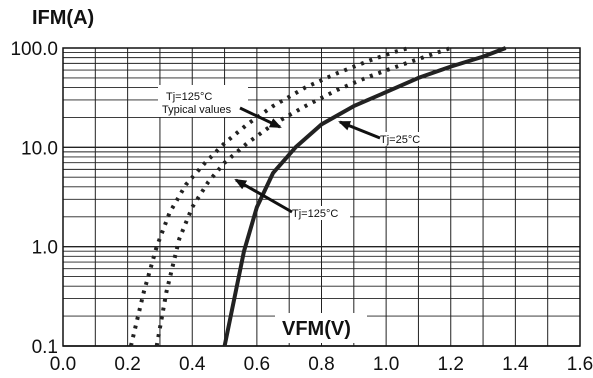 This screenshot has height=378, width=593. What do you see at coordinates (359, 130) in the screenshot?
I see `annotation-25c-arrow` at bounding box center [359, 130].